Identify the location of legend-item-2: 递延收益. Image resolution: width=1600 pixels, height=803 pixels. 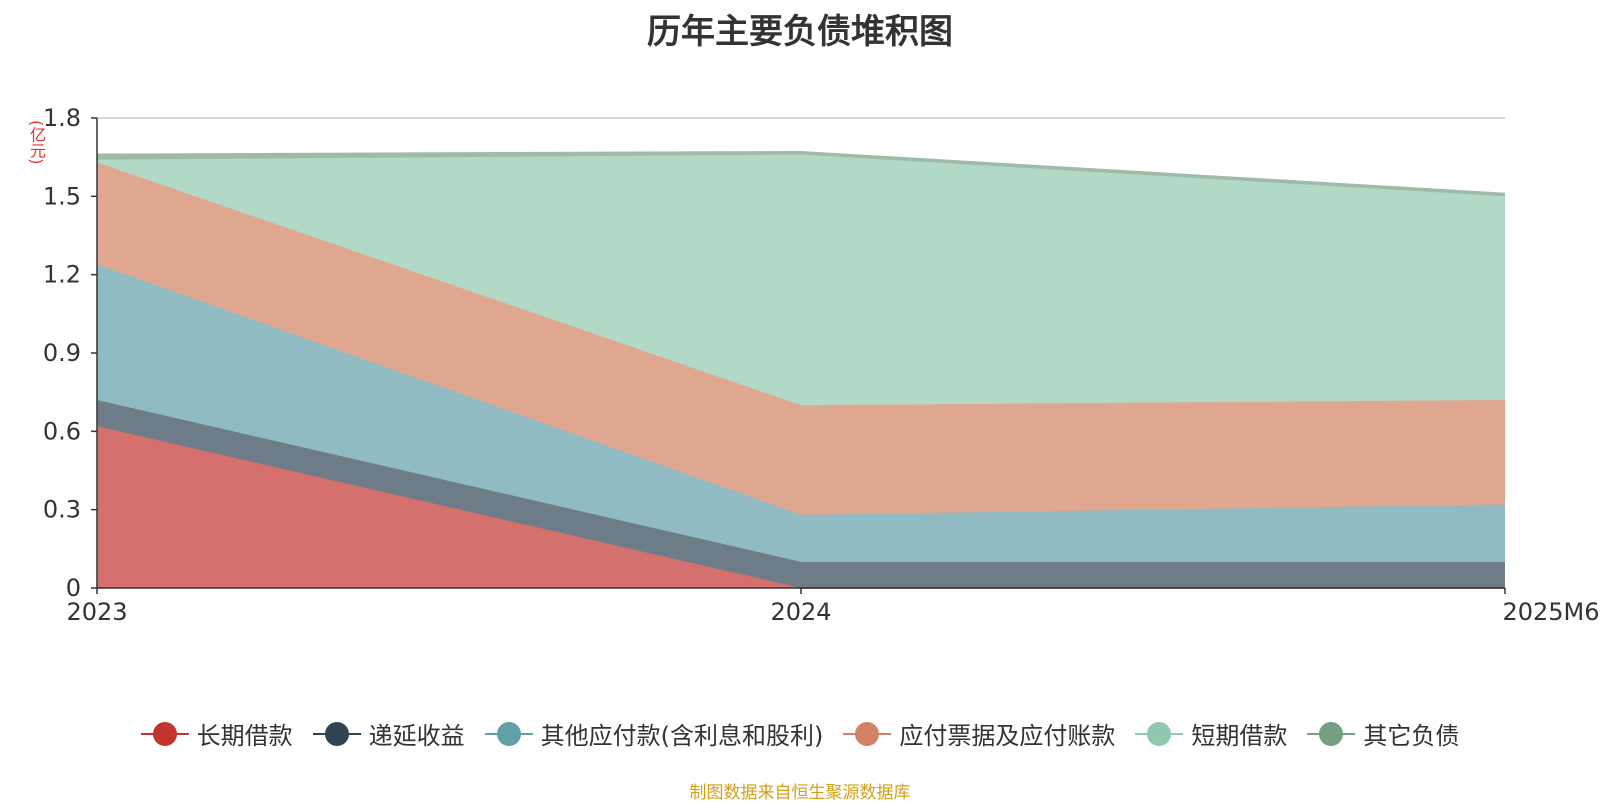
(388, 733).